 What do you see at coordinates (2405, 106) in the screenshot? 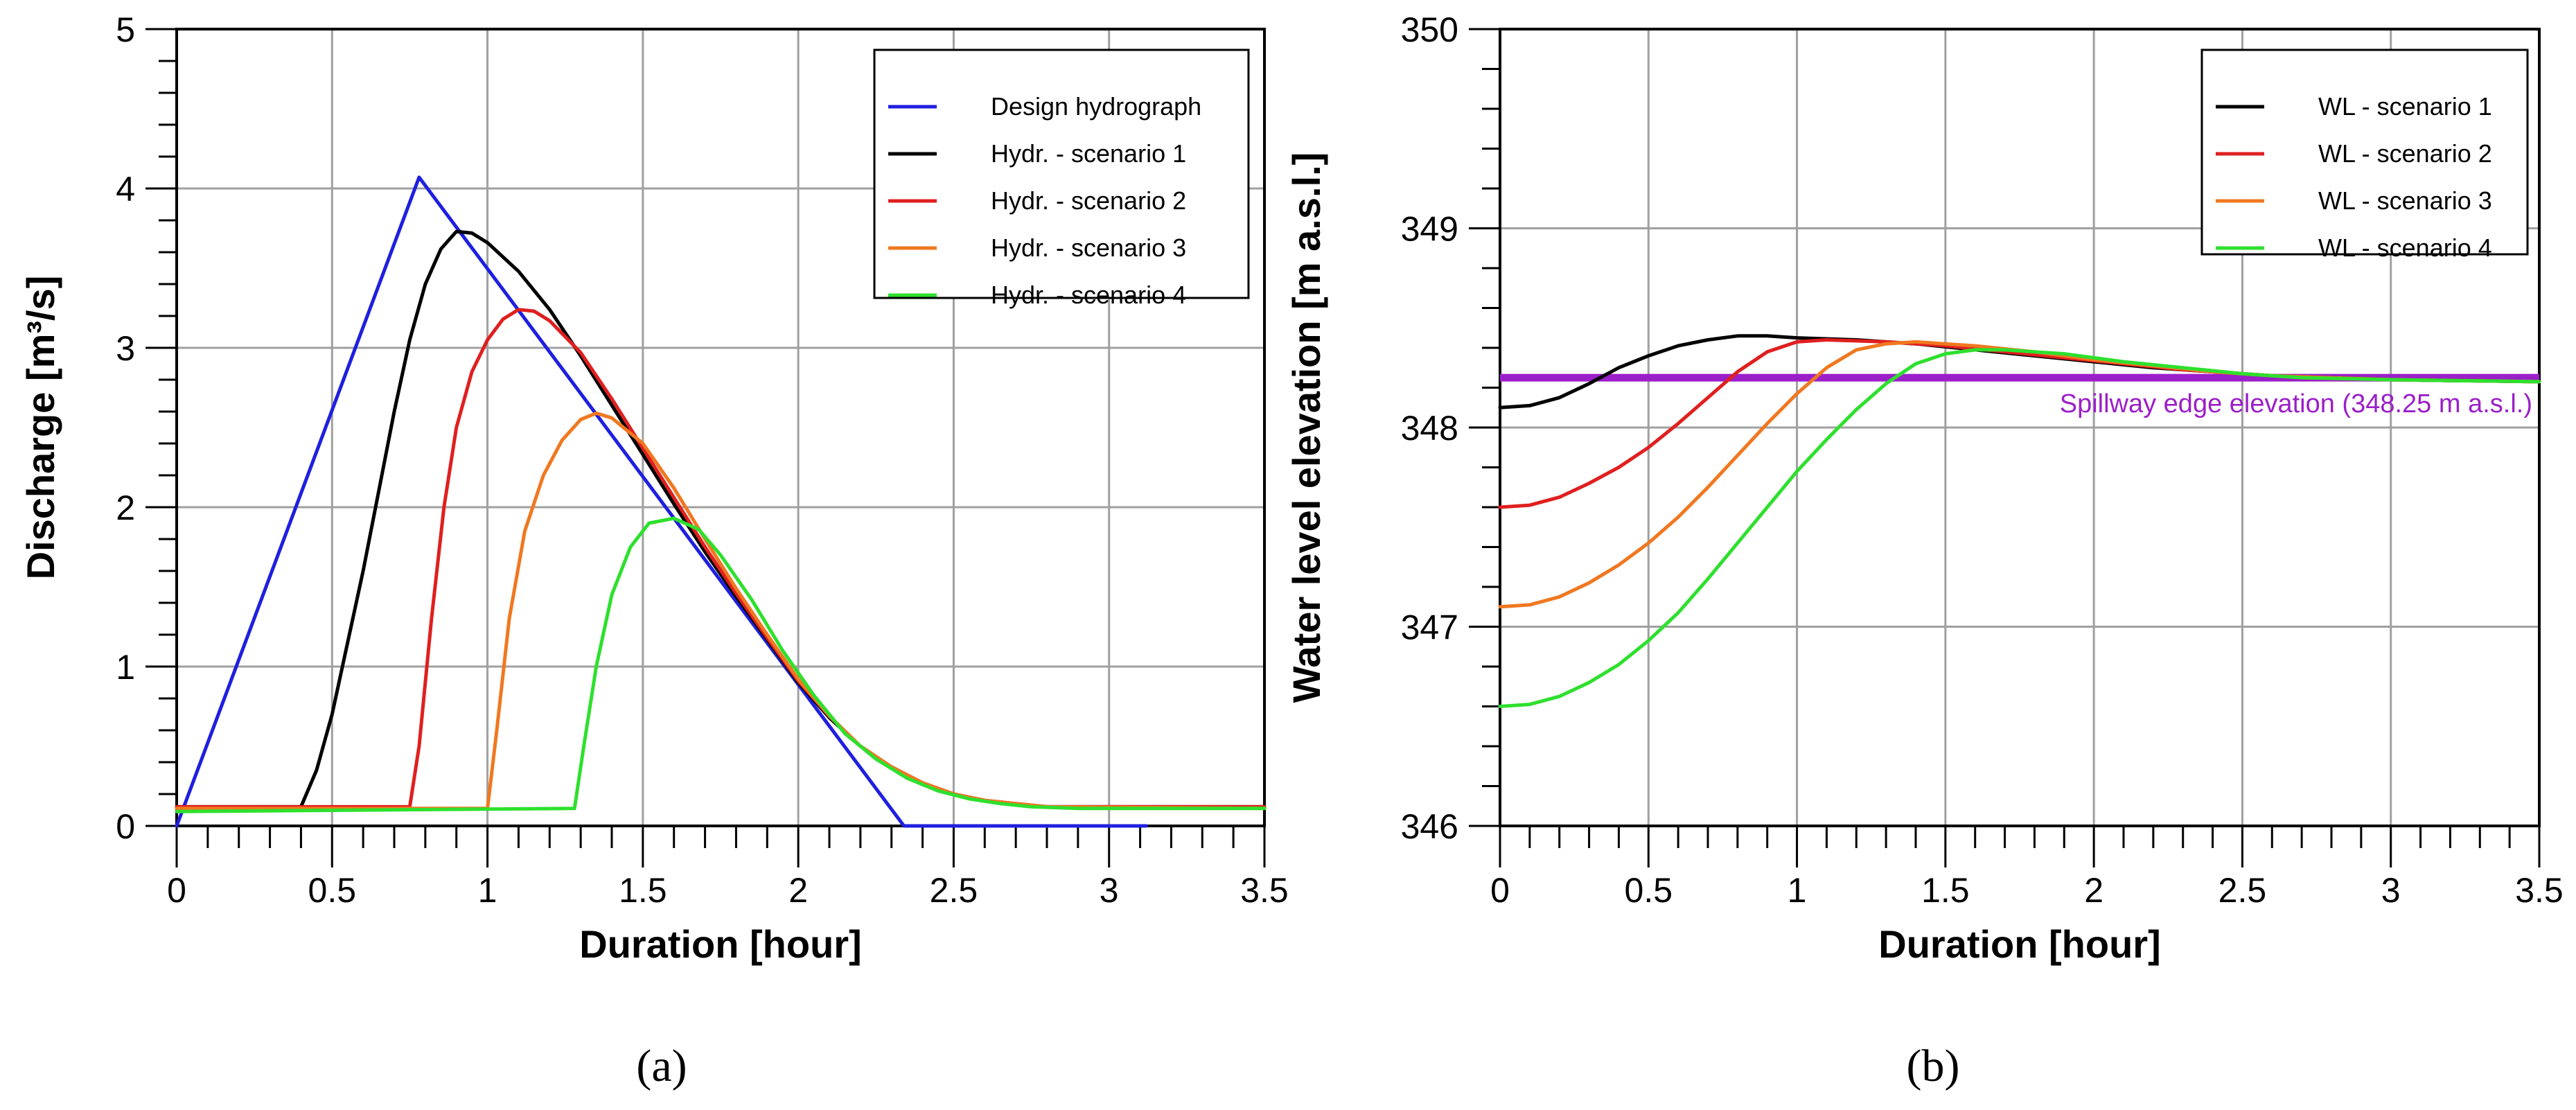
I see `legend-label: WL - scenario 1` at bounding box center [2405, 106].